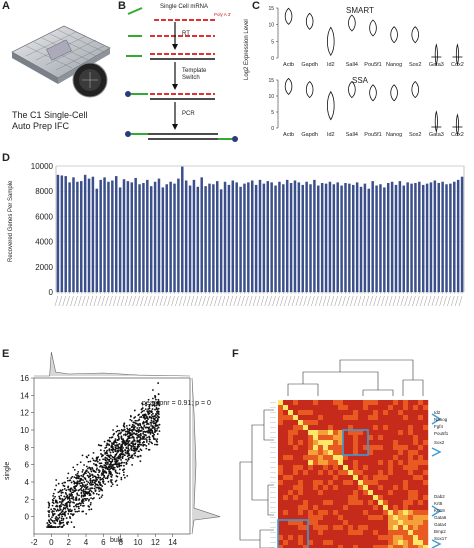 Image resolution: width=474 pixels, height=548 pixels. I want to click on panel-a-caption-1: The C1 Single-Cell, so click(50, 115).